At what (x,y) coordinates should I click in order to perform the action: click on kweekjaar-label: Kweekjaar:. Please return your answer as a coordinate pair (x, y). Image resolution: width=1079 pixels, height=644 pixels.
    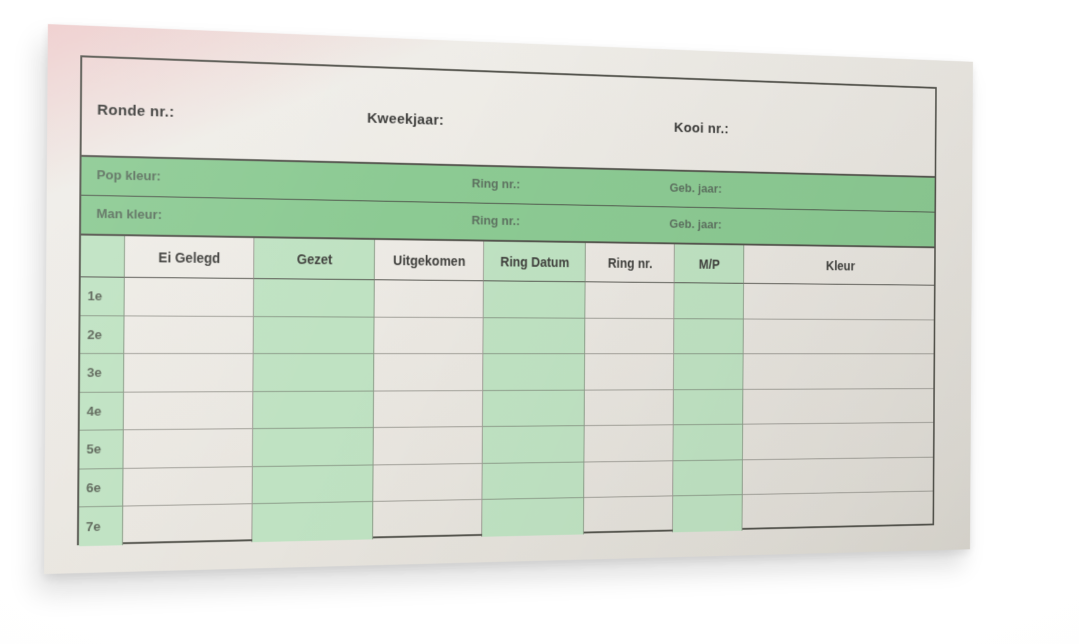
    Looking at the image, I should click on (405, 119).